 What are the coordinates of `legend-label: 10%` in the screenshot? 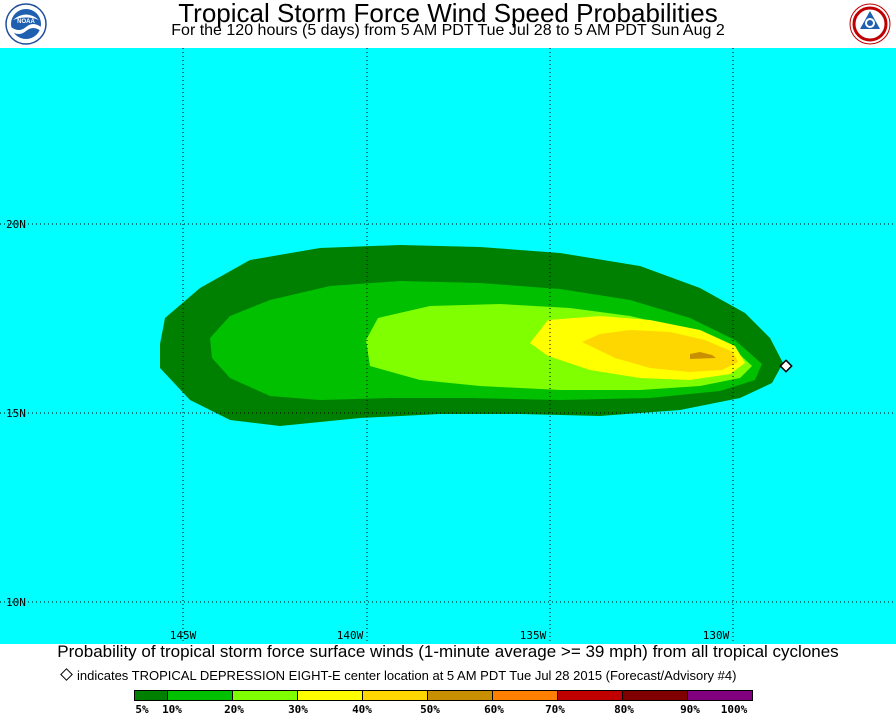 It's located at (172, 709).